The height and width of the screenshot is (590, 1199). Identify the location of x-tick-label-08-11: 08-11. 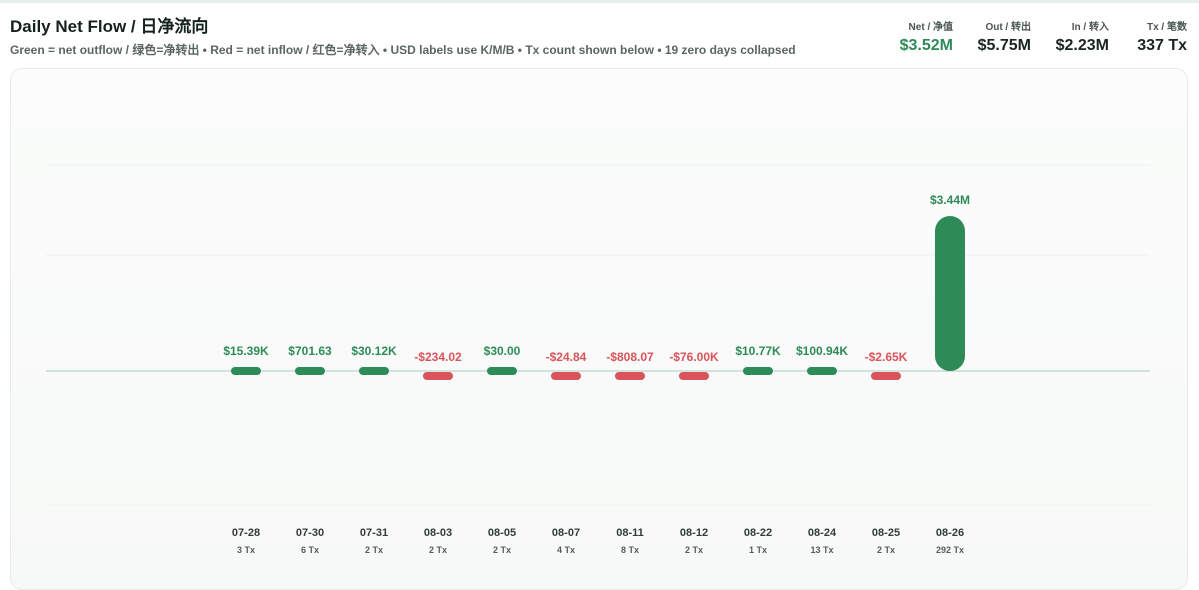
(630, 533).